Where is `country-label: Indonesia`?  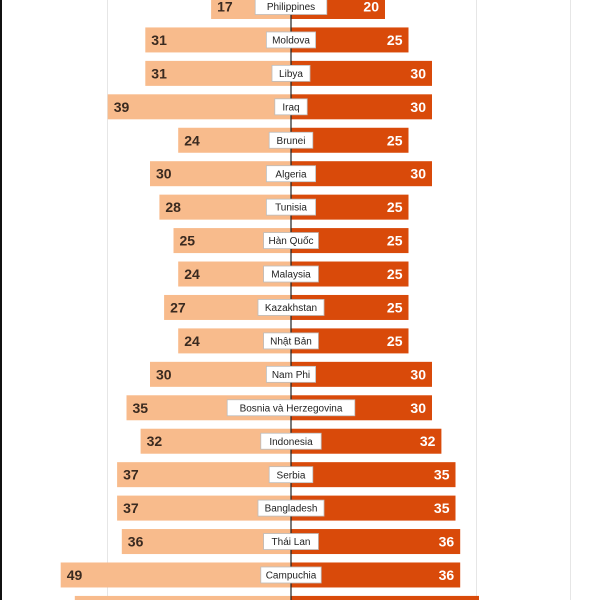
country-label: Indonesia is located at coordinates (291, 442).